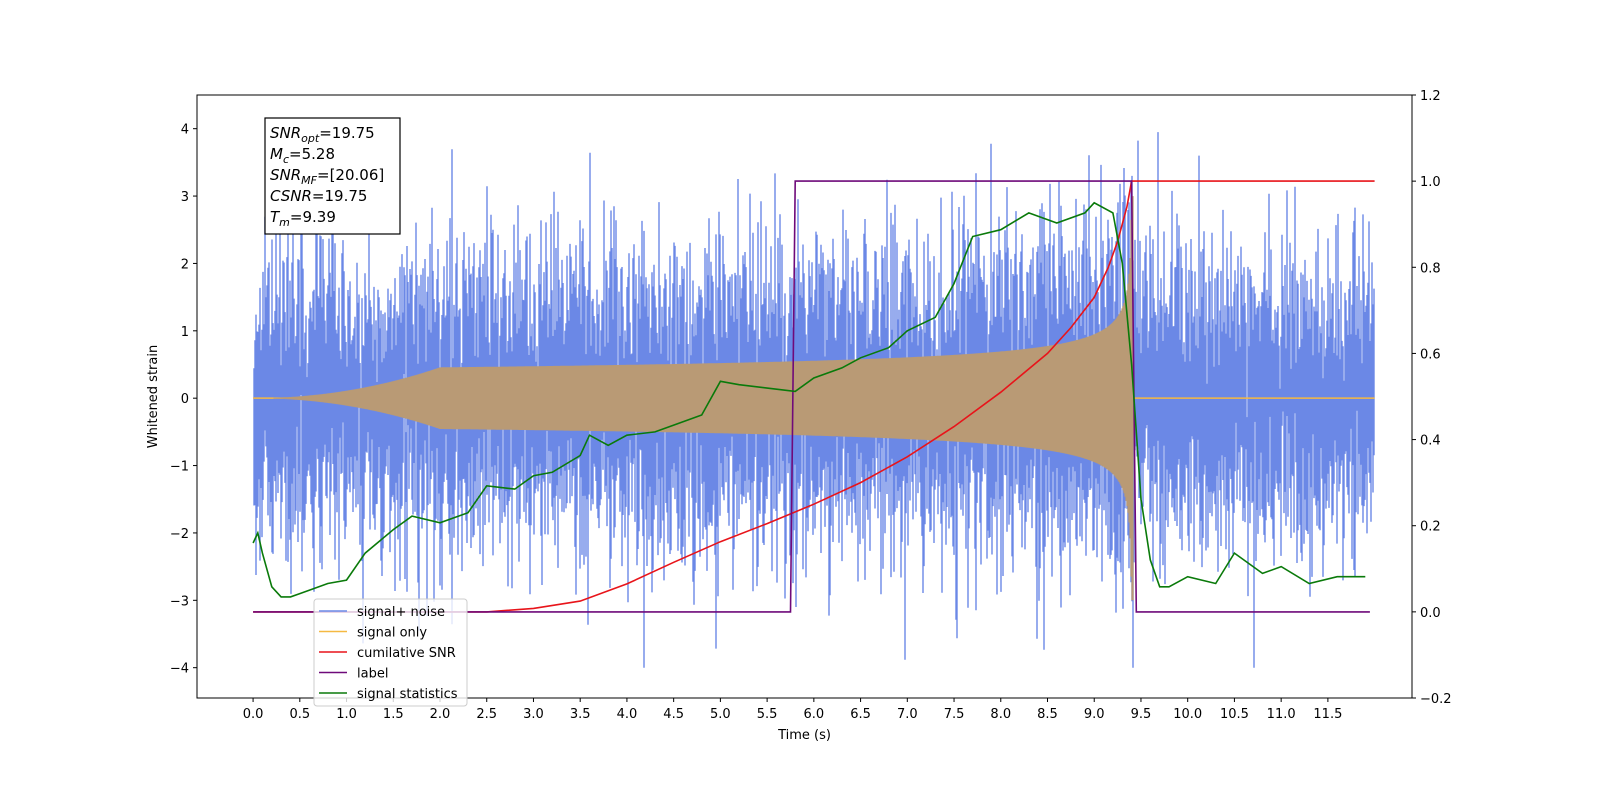 Image resolution: width=1600 pixels, height=800 pixels. I want to click on x-tick-label: 11.5, so click(1327, 714).